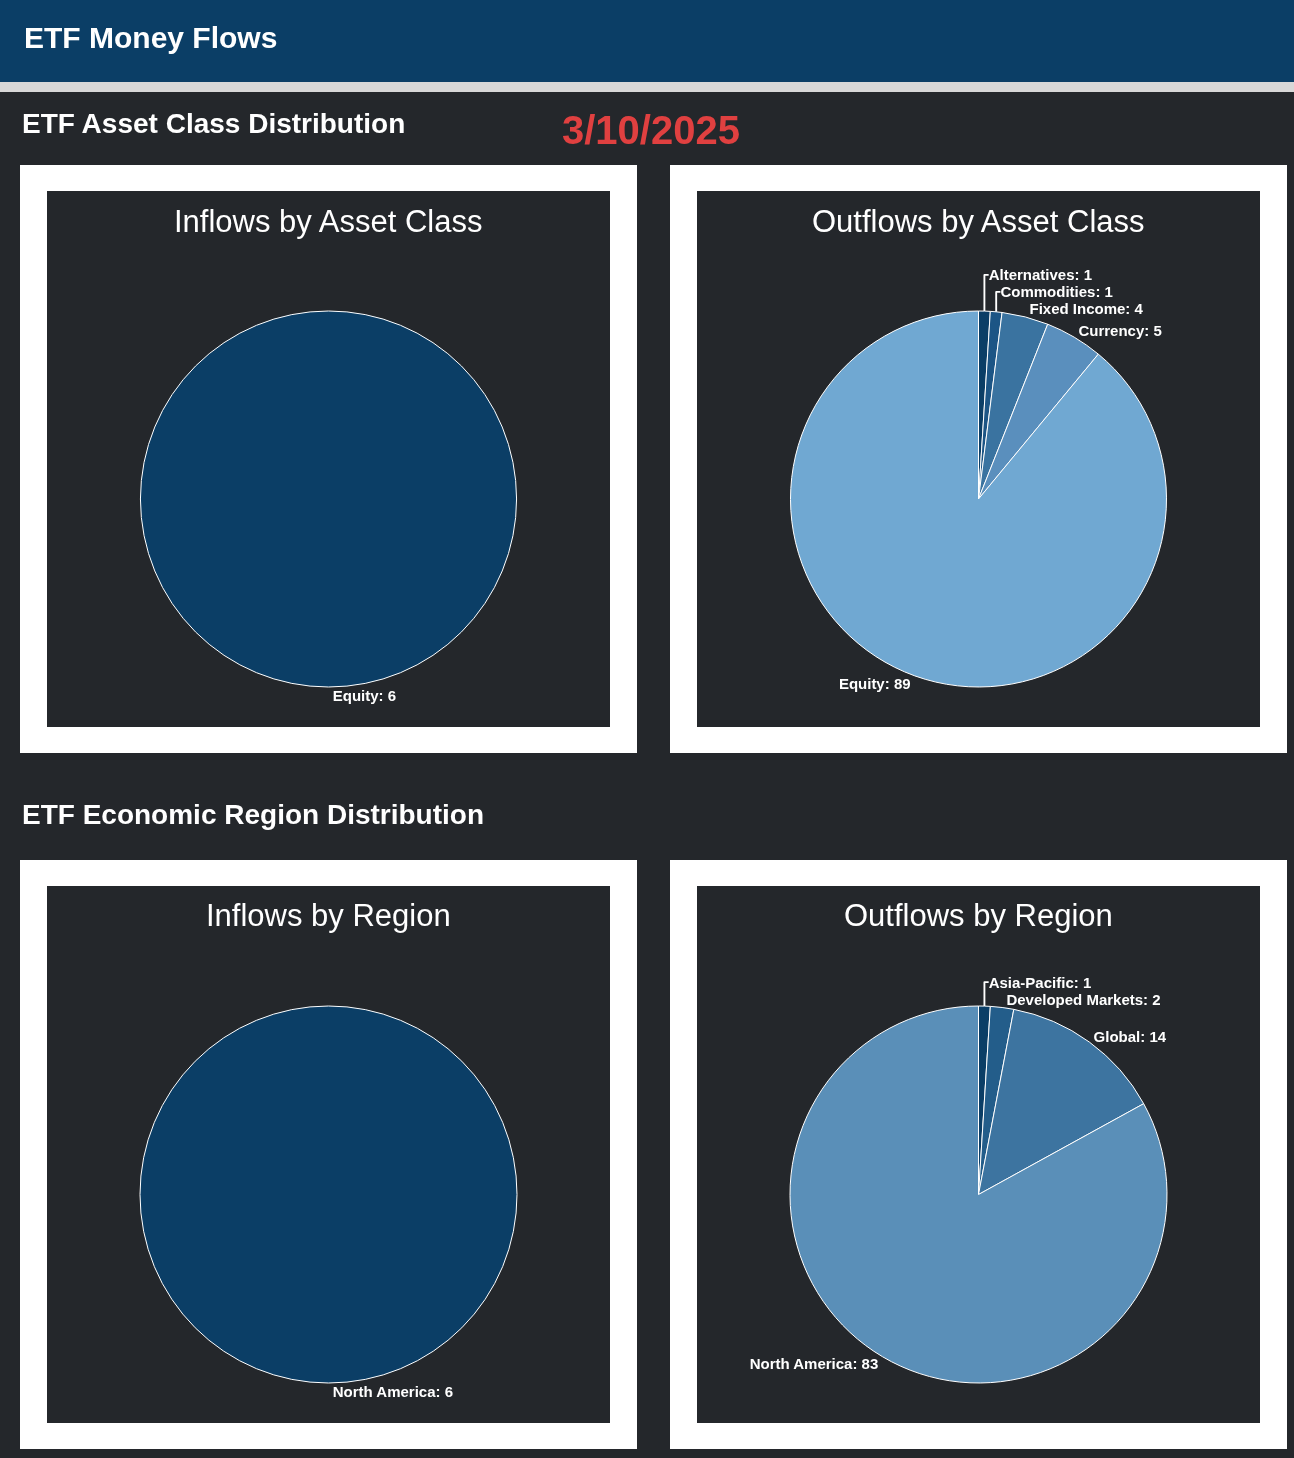  I want to click on slice-label: Asia-Pacific: 1, so click(1040, 982).